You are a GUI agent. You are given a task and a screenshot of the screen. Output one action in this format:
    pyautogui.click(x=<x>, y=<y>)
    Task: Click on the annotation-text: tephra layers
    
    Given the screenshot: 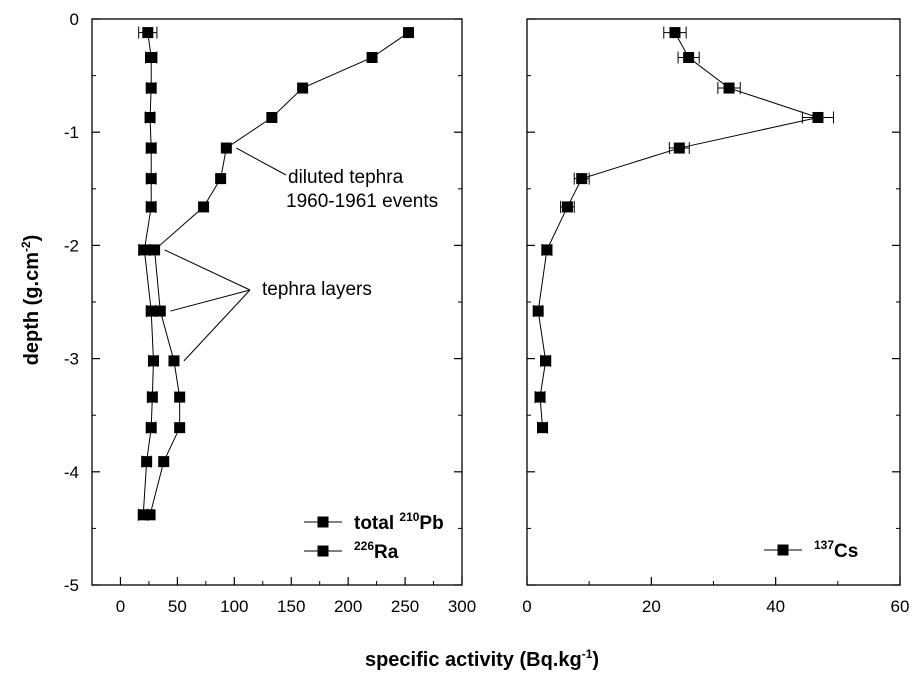 What is the action you would take?
    pyautogui.click(x=317, y=289)
    